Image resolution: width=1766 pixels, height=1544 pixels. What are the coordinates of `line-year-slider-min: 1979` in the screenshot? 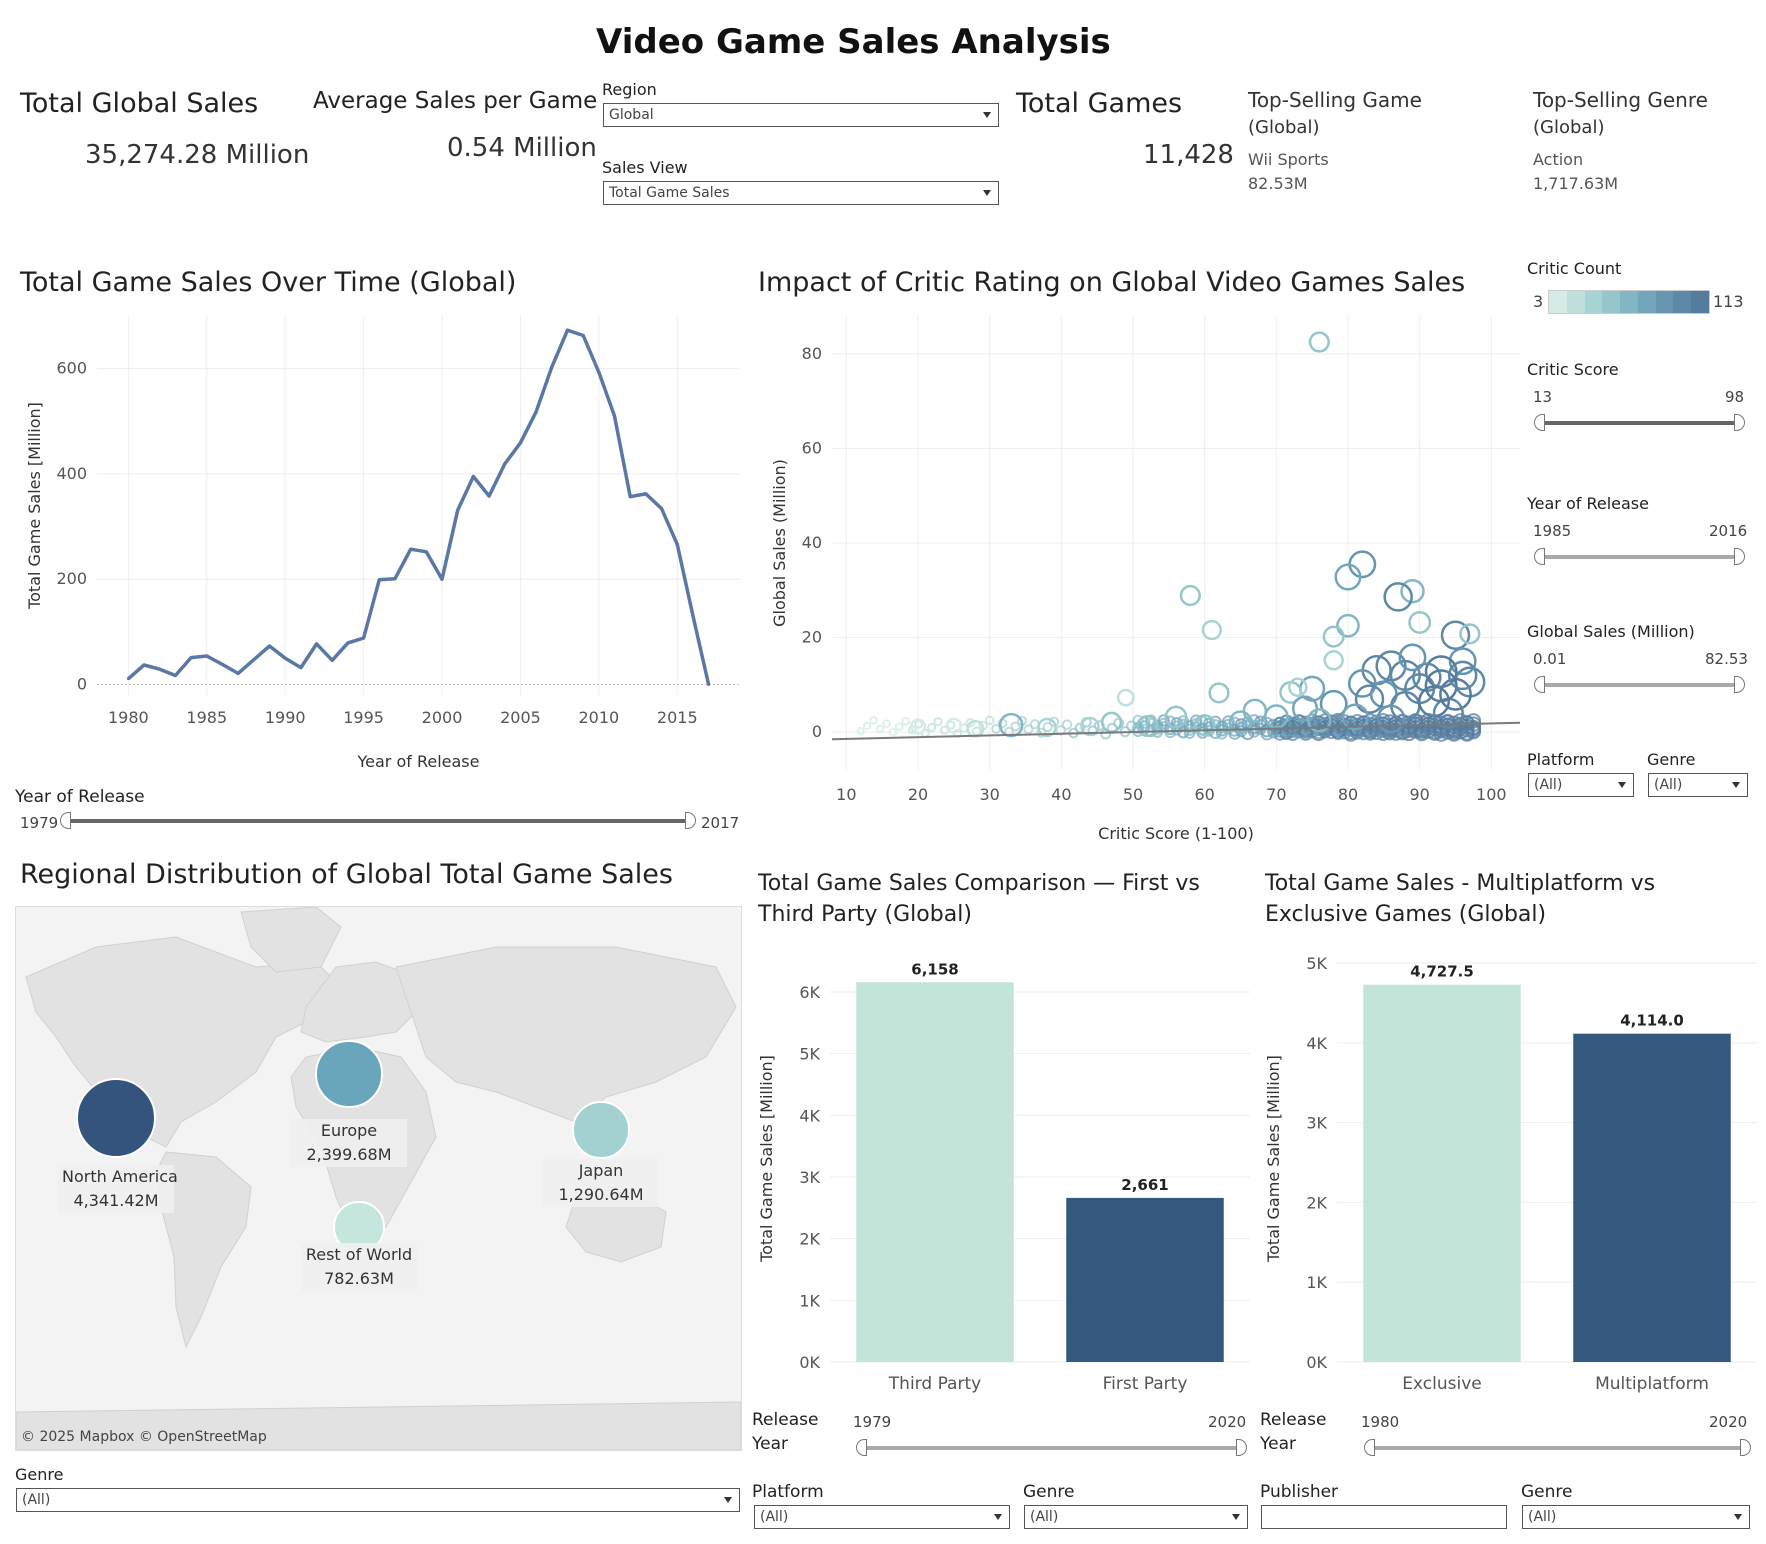 It's located at (39, 823).